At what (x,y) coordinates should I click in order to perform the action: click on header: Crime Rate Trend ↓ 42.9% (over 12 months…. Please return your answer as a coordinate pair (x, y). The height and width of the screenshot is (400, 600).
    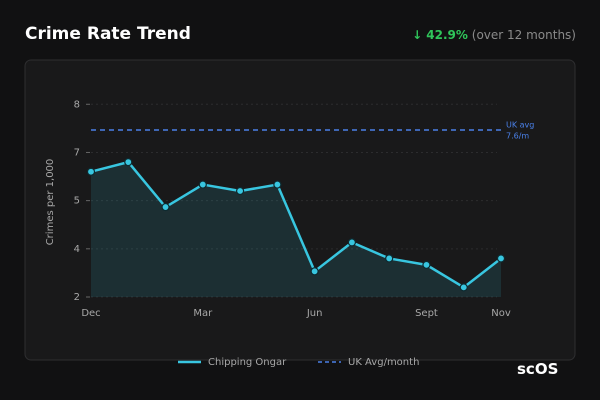
    Looking at the image, I should click on (300, 34).